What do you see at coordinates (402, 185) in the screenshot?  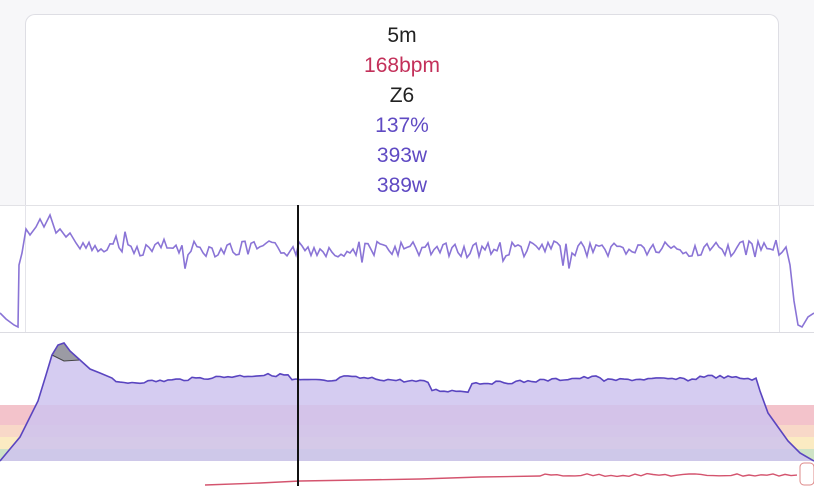 I see `tooltip-normalized-power: 389w` at bounding box center [402, 185].